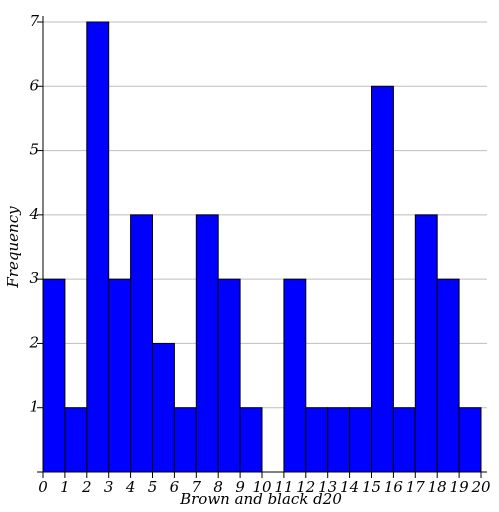  Describe the element at coordinates (43, 487) in the screenshot. I see `x-tick-label: 0` at that location.